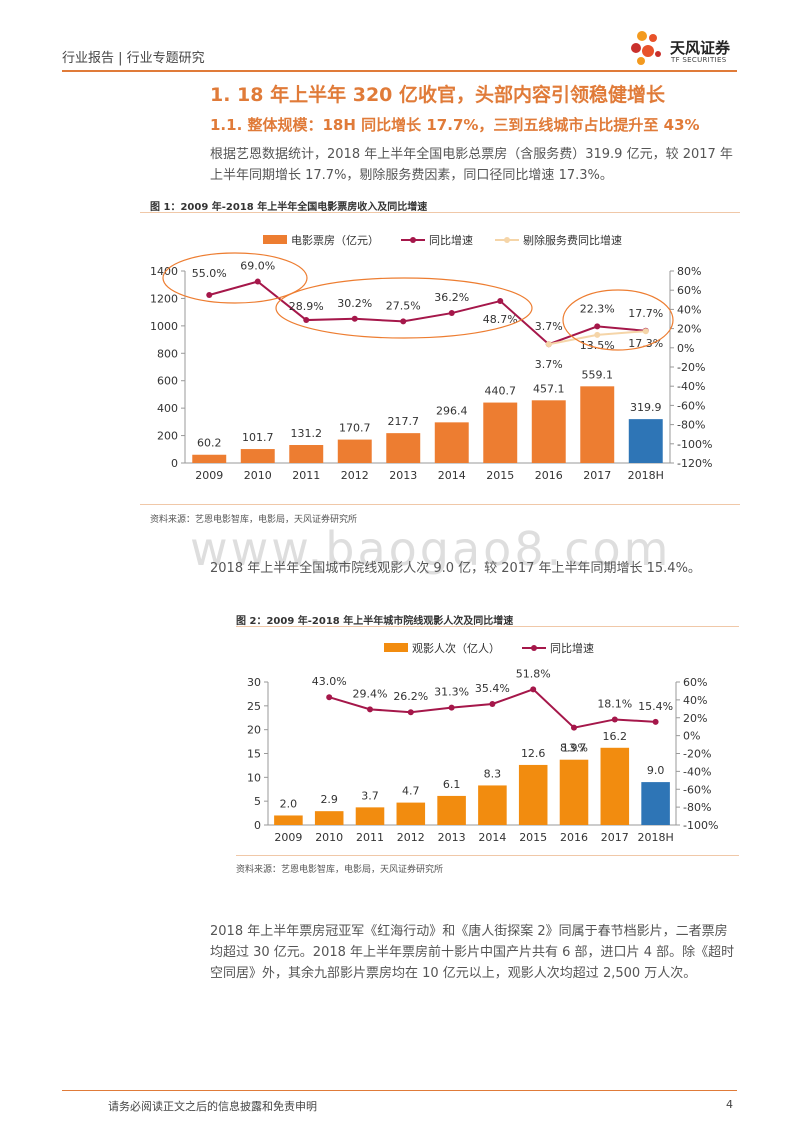 The image size is (800, 1132). I want to click on y-right-tick-label: 60%, so click(695, 682).